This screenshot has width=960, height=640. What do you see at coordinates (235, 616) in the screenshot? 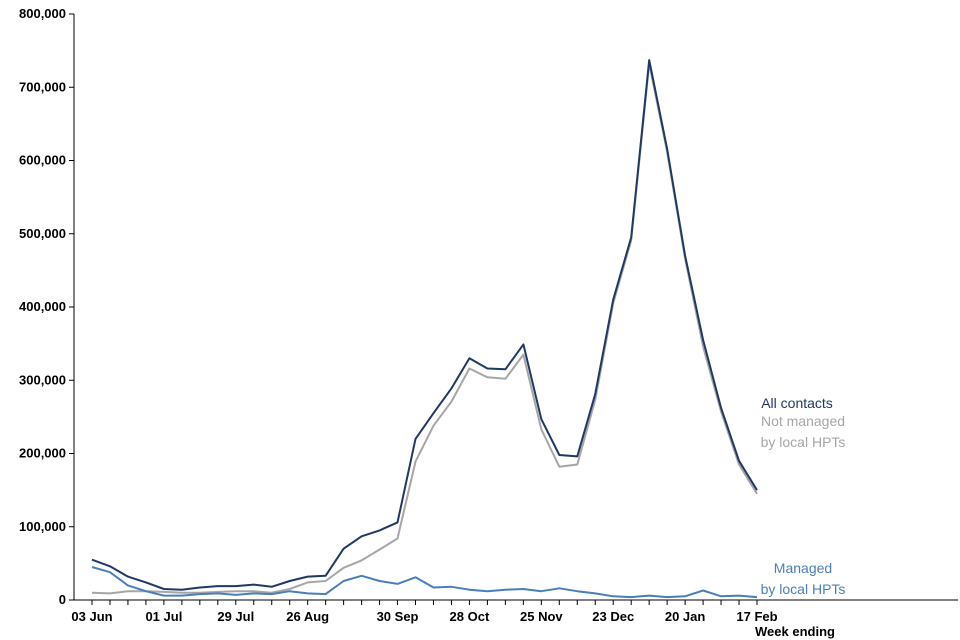
I see `x-tick-label: 29 Jul` at bounding box center [235, 616].